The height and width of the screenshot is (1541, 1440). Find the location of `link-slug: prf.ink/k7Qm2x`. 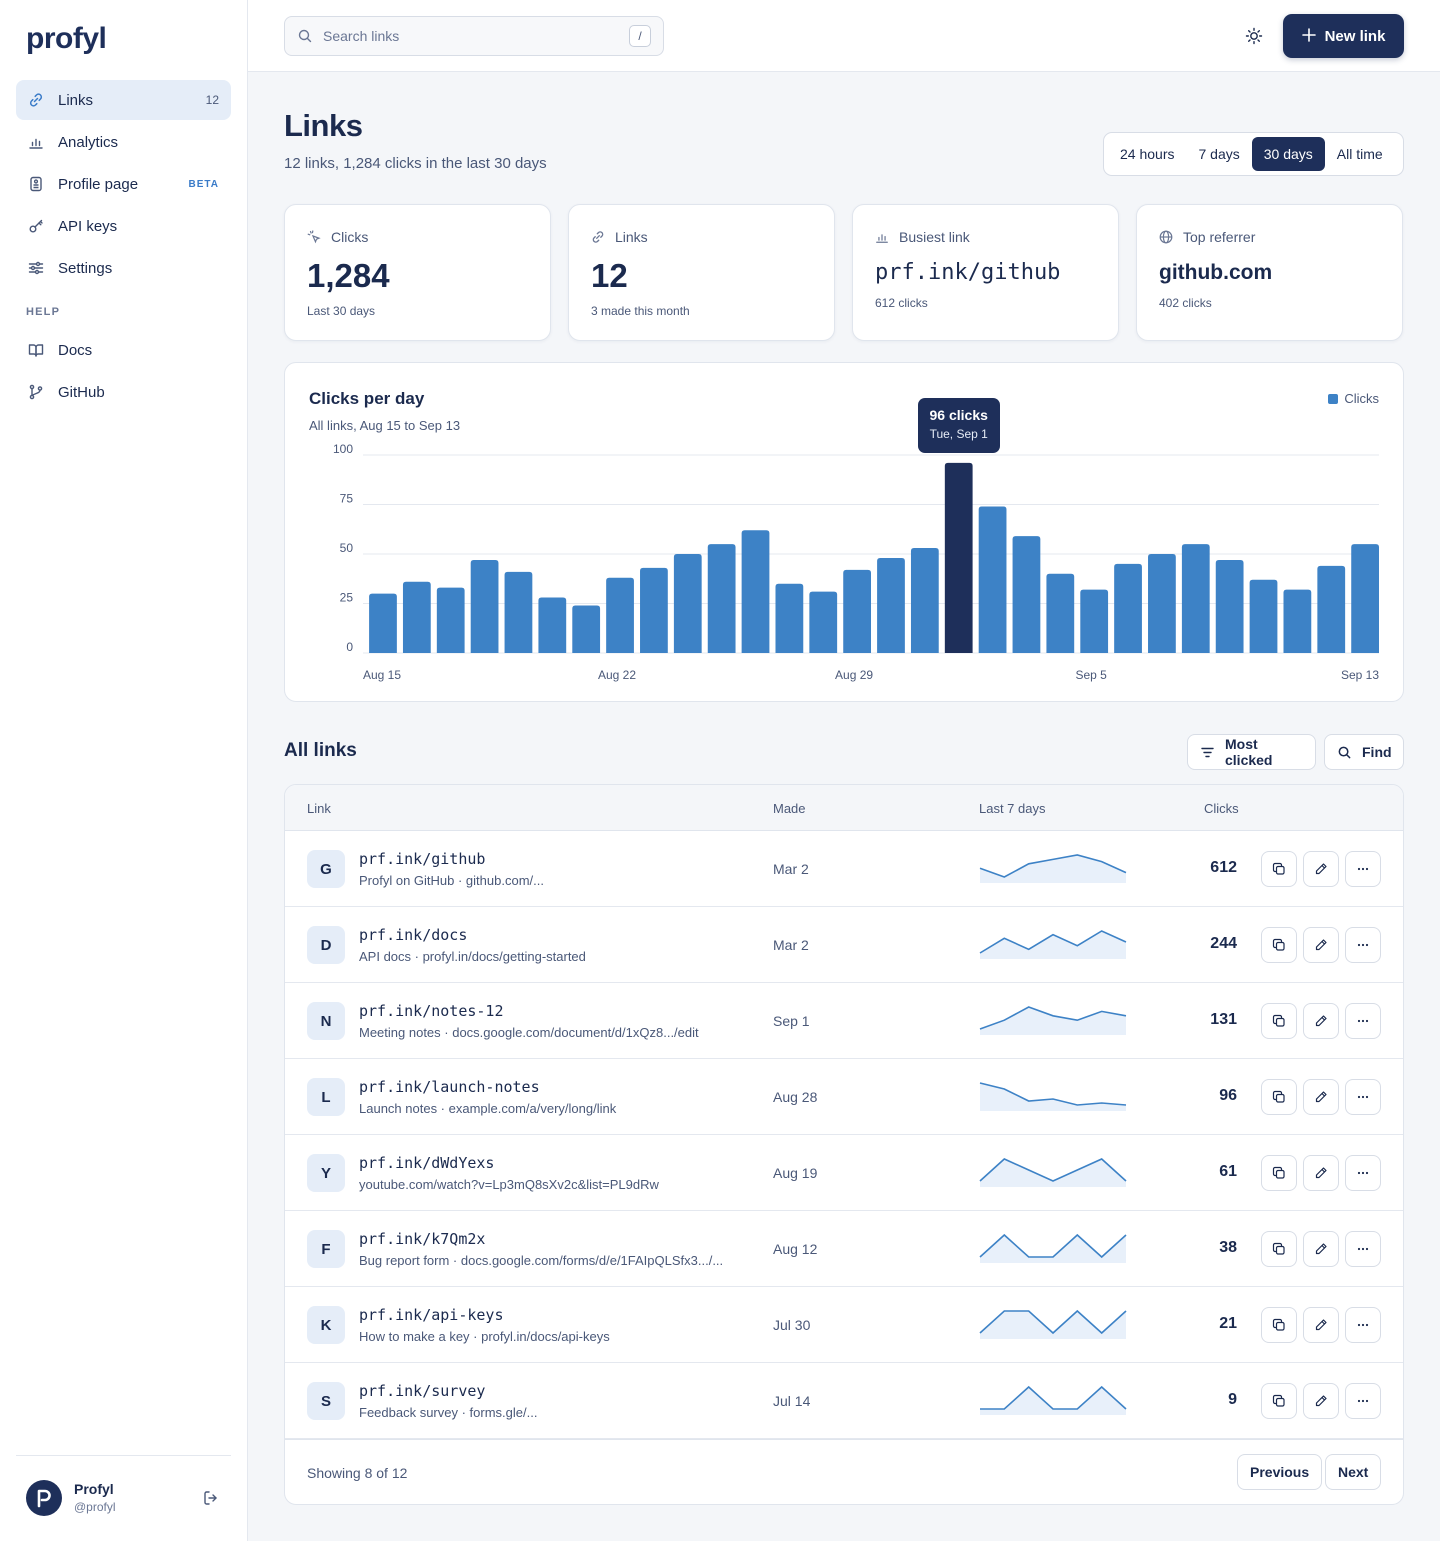

link-slug: prf.ink/k7Qm2x is located at coordinates (422, 1239).